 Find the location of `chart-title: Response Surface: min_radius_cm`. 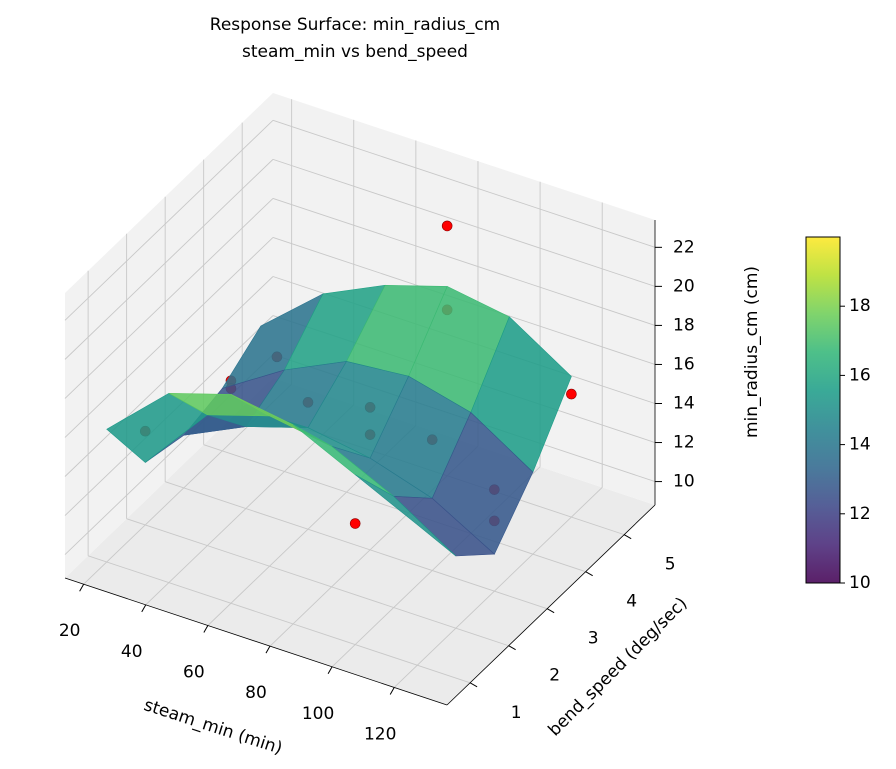

chart-title: Response Surface: min_radius_cm is located at coordinates (355, 25).